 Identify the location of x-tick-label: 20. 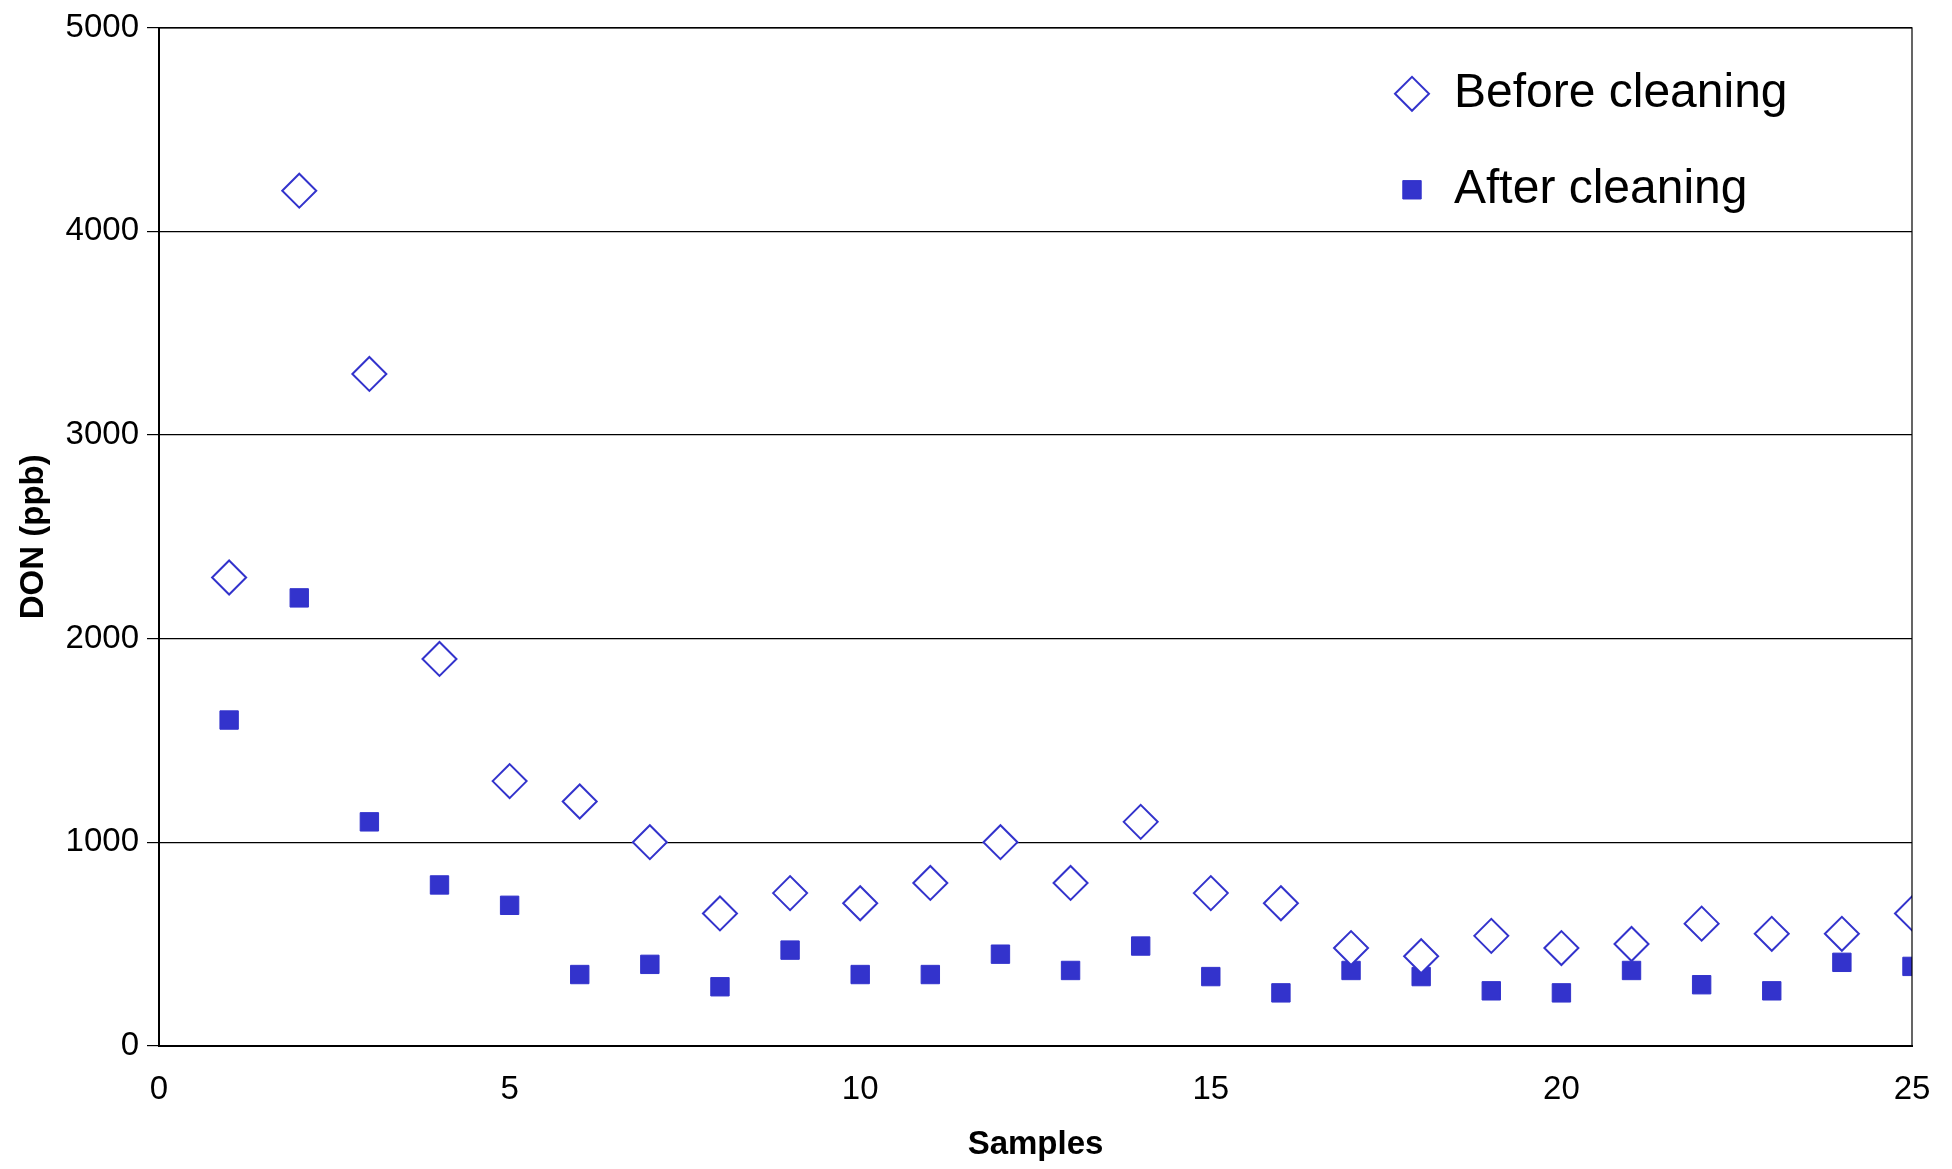
(1561, 1087).